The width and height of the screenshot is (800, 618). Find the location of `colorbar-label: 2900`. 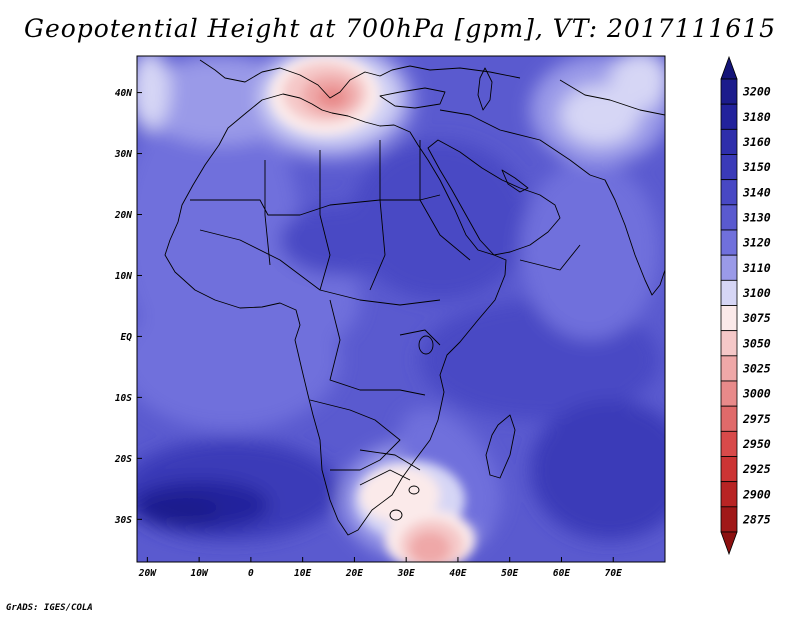

colorbar-label: 2900 is located at coordinates (756, 494).